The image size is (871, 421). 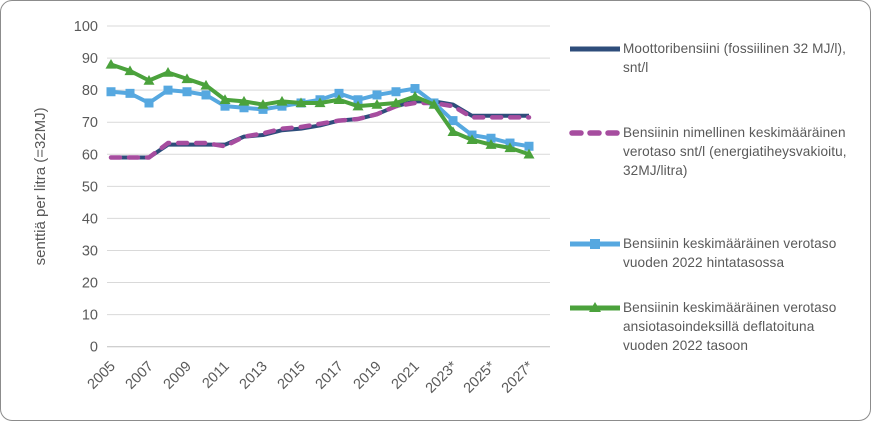 I want to click on x-tick-label: 2005, so click(x=102, y=376).